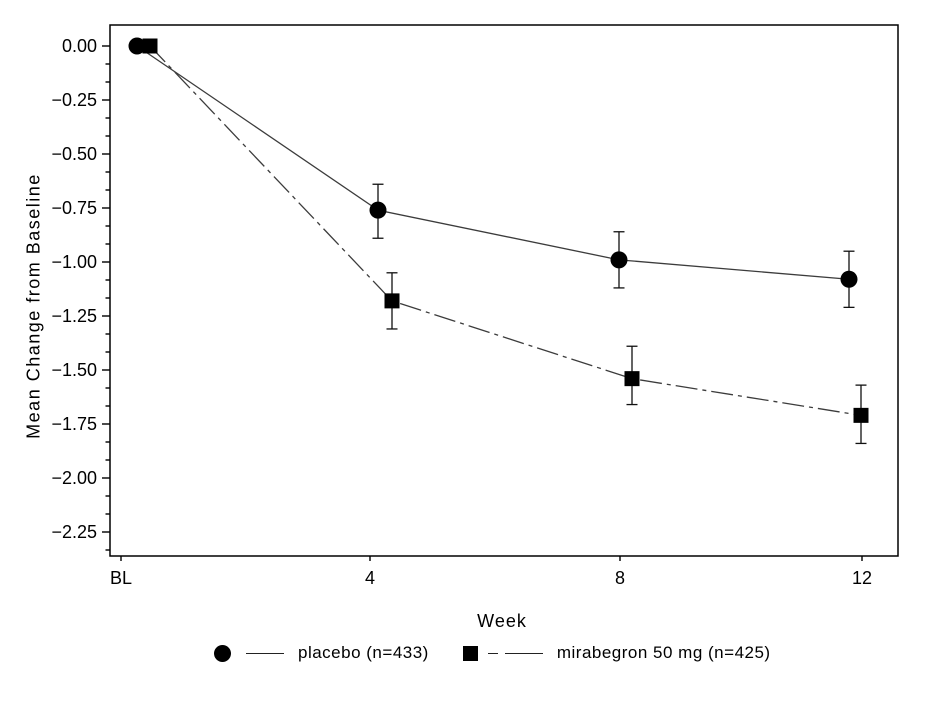 The image size is (940, 702). I want to click on x-axis-title: Week, so click(502, 621).